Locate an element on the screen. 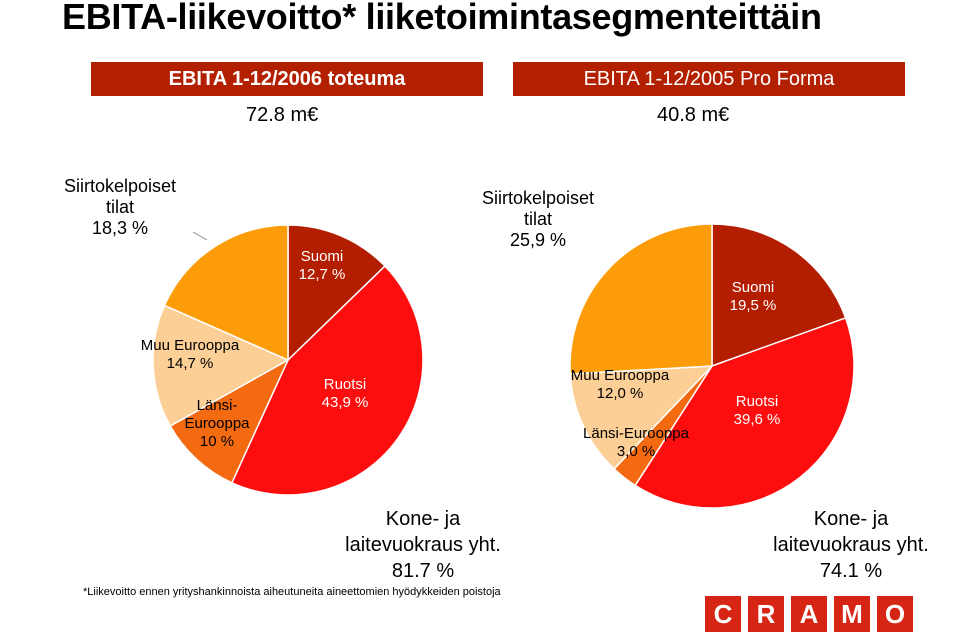  slice-label-line: Länsi-Eurooppa is located at coordinates (636, 433).